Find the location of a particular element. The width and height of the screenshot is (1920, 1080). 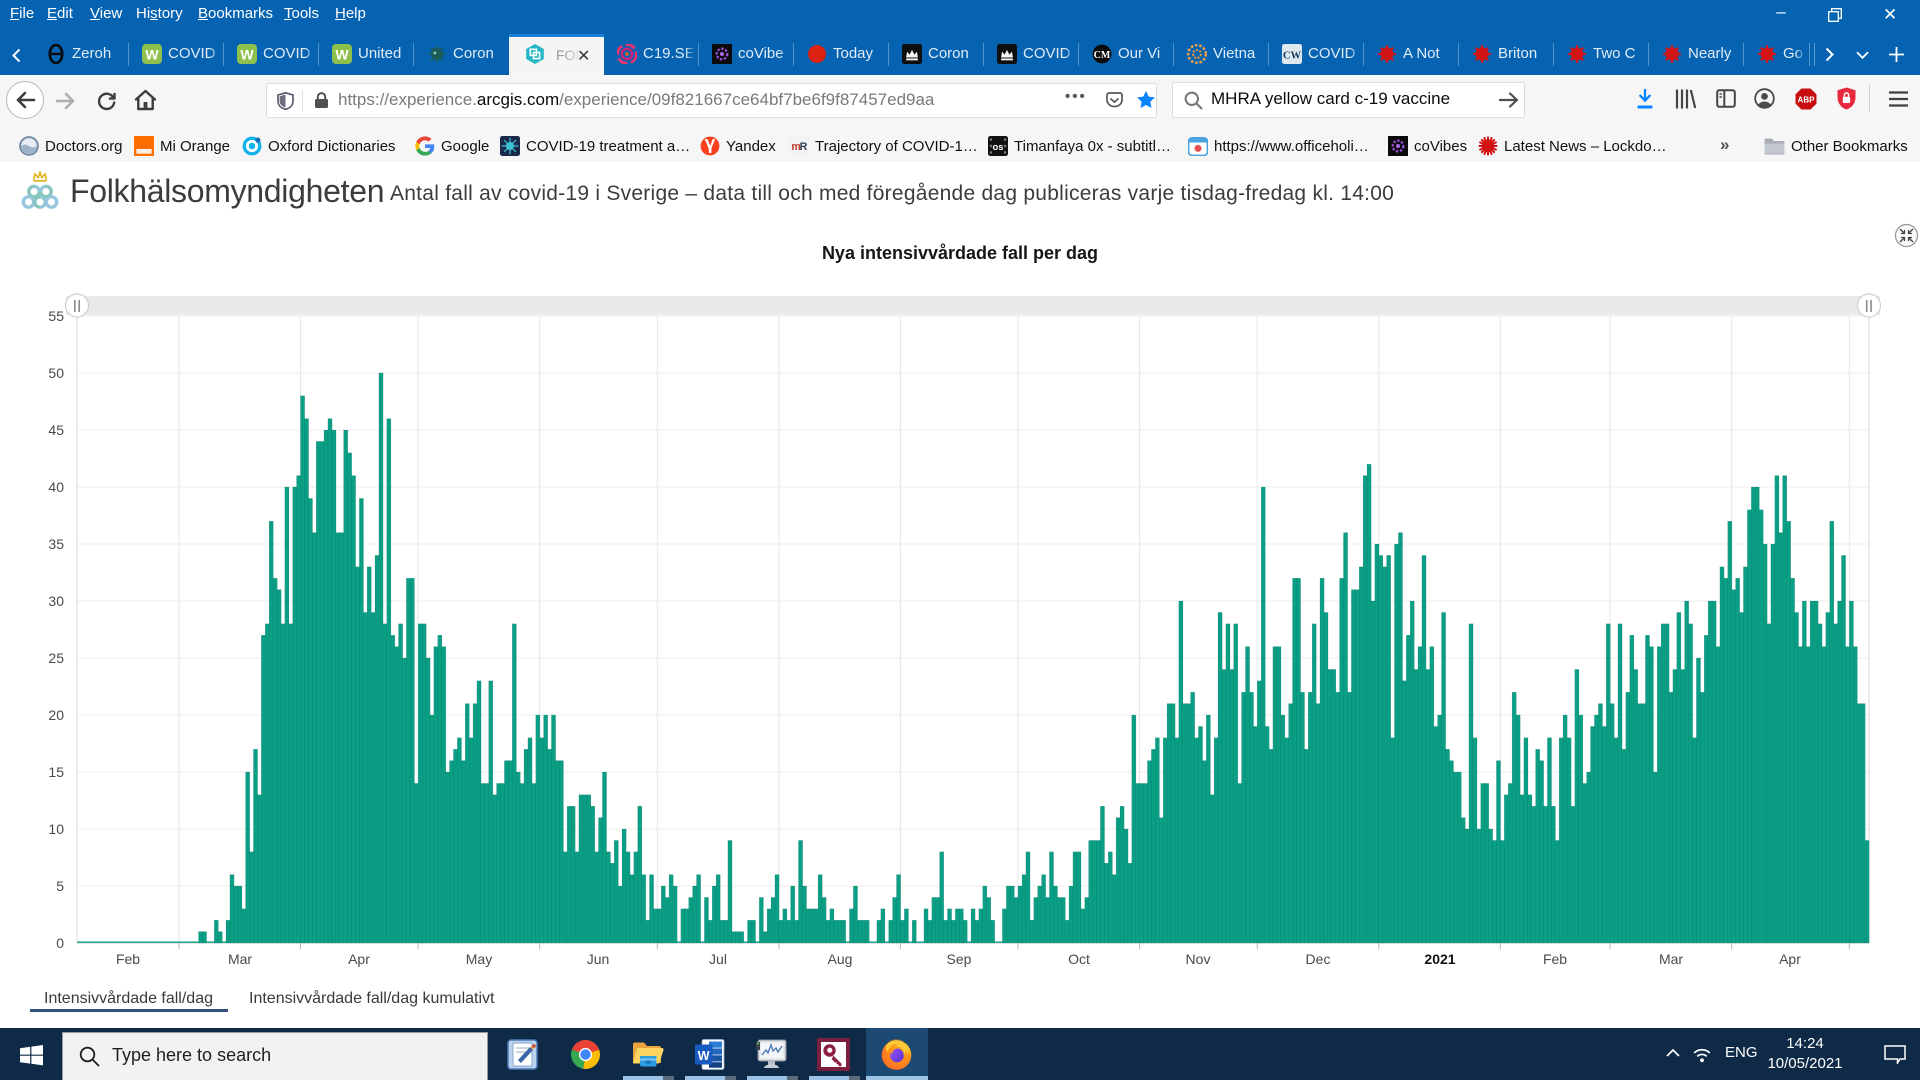

svg-text: May is located at coordinates (479, 959).